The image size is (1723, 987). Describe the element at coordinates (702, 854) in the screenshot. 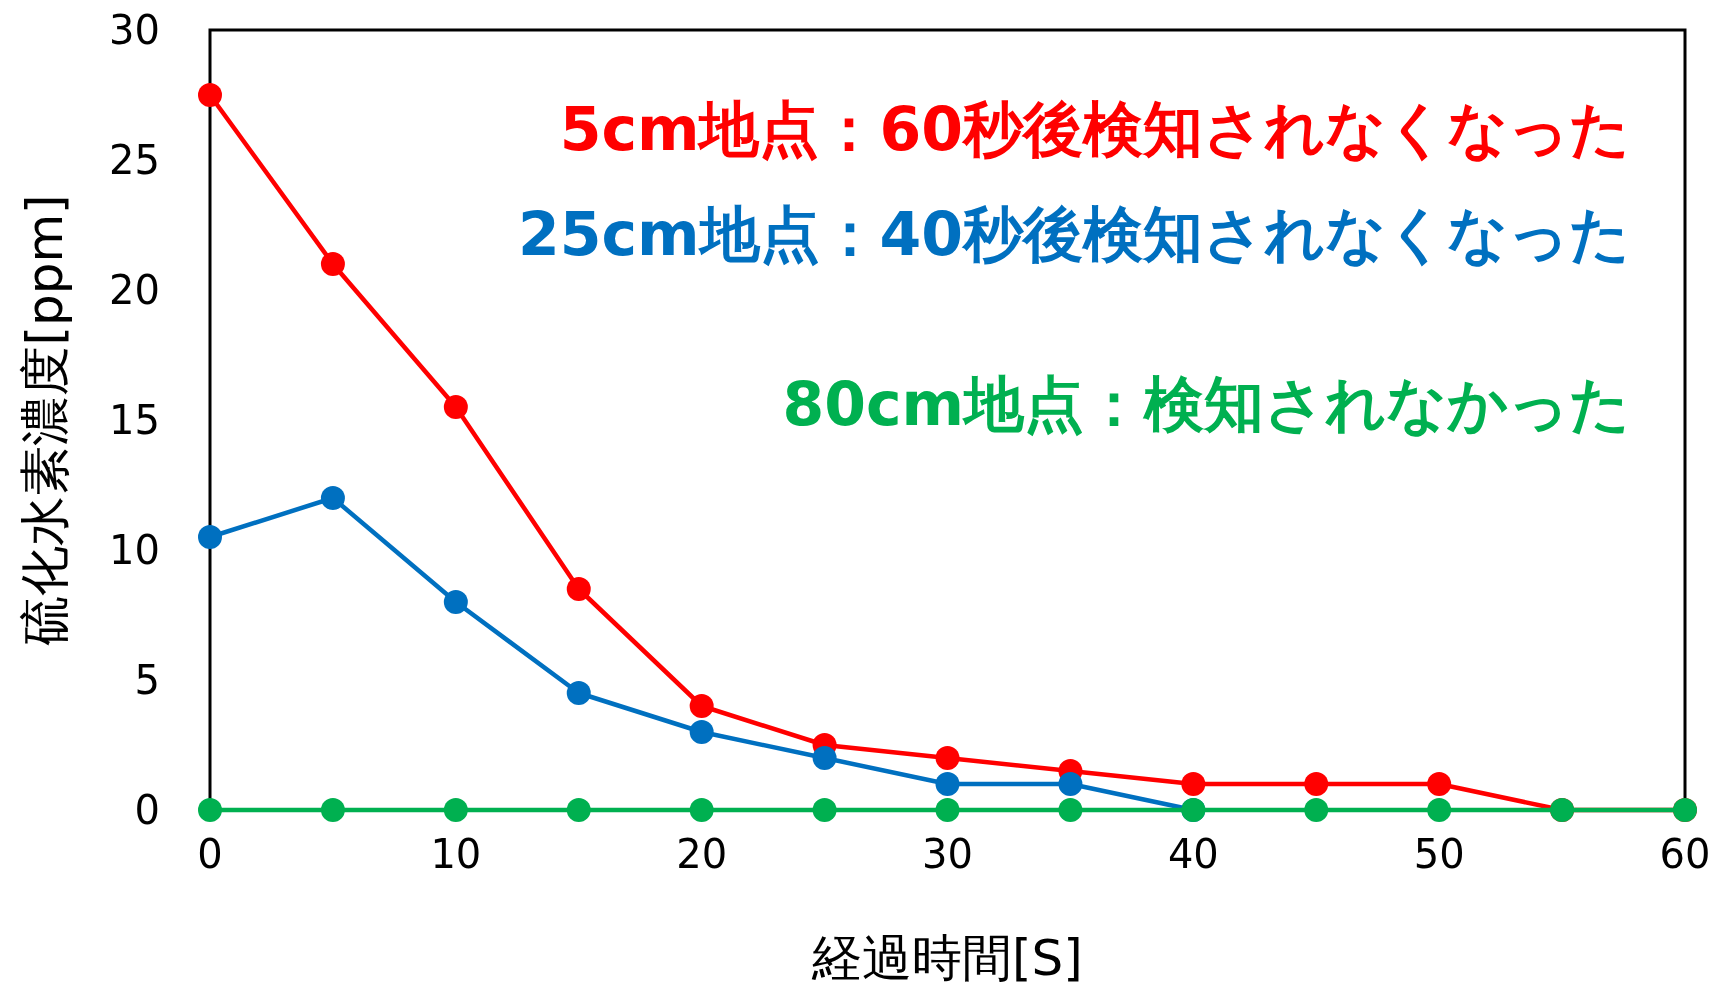

I see `x-tick-label: 20` at that location.